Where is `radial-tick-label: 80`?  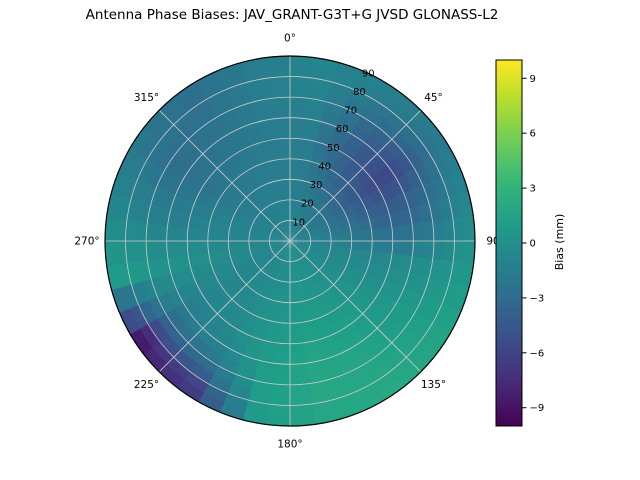
radial-tick-label: 80 is located at coordinates (359, 92).